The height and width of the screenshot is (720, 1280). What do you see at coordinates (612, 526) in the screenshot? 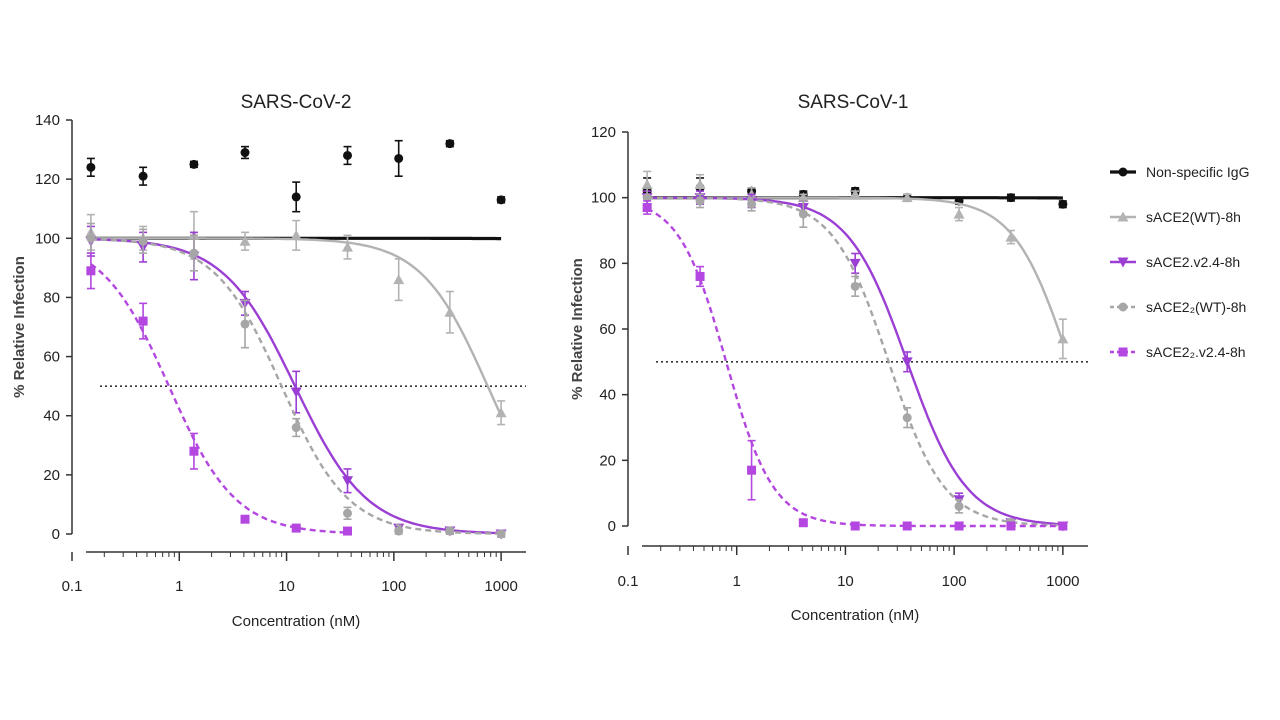
I see `y-tick-label: 0` at bounding box center [612, 526].